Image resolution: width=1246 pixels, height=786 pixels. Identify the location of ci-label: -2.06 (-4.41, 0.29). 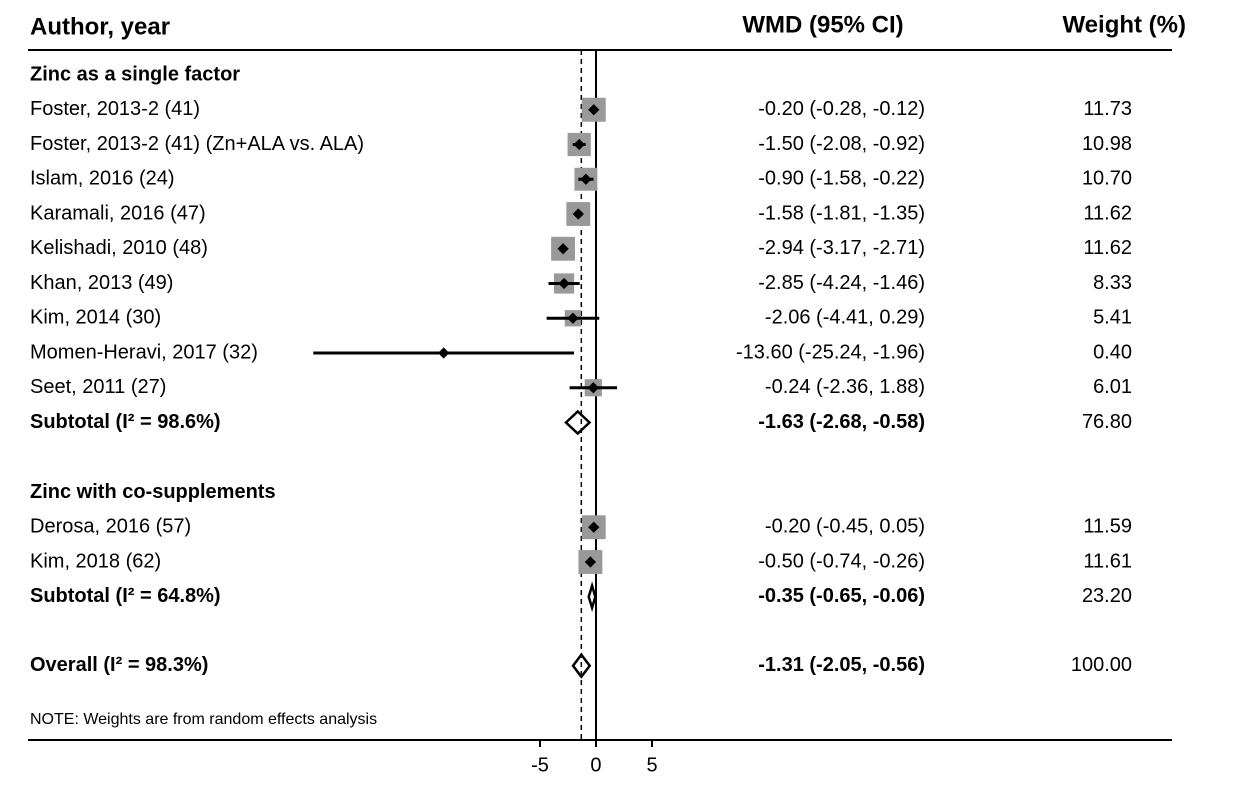
(845, 318).